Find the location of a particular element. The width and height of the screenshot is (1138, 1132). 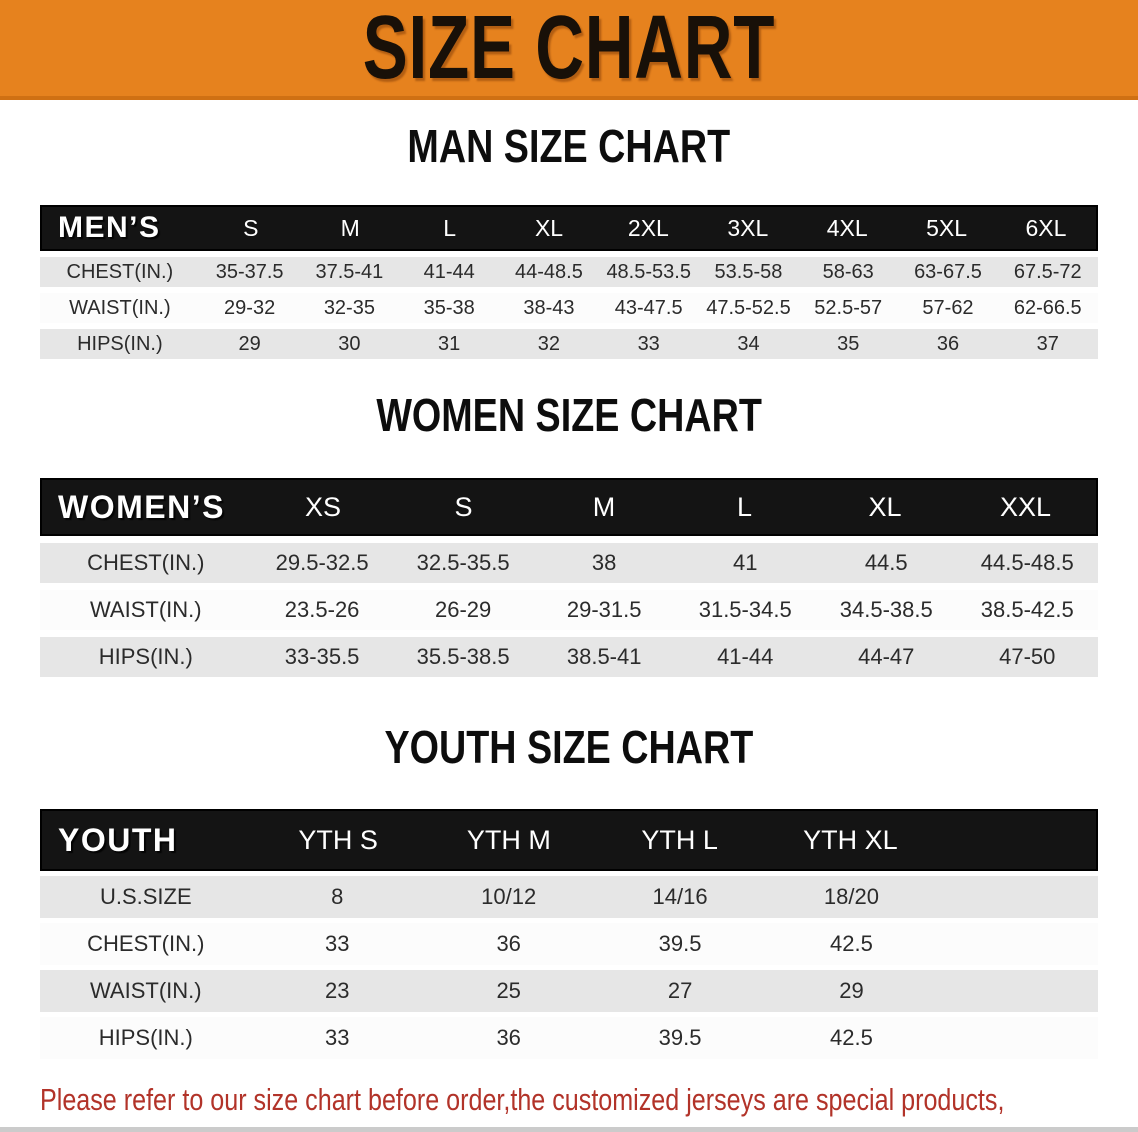

youth-table-header-row: YOUTH YTH S YTH M YTH L YTH XL is located at coordinates (569, 840).